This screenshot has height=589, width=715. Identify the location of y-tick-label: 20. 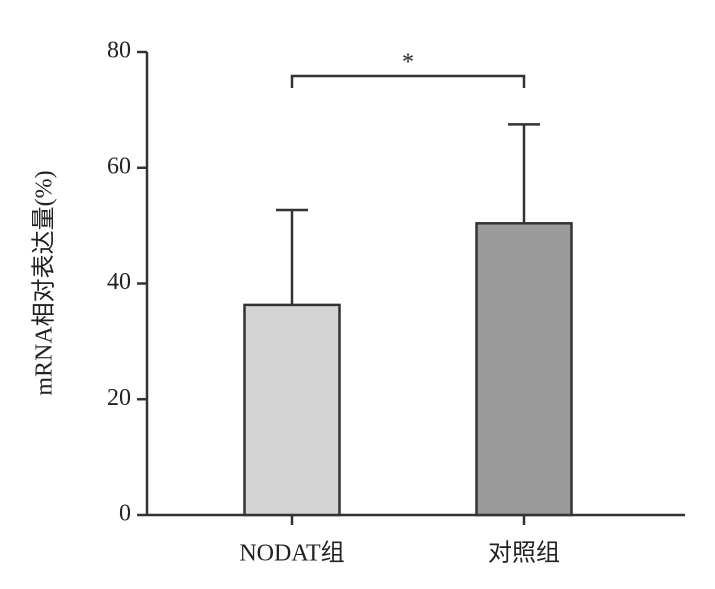
(119, 398).